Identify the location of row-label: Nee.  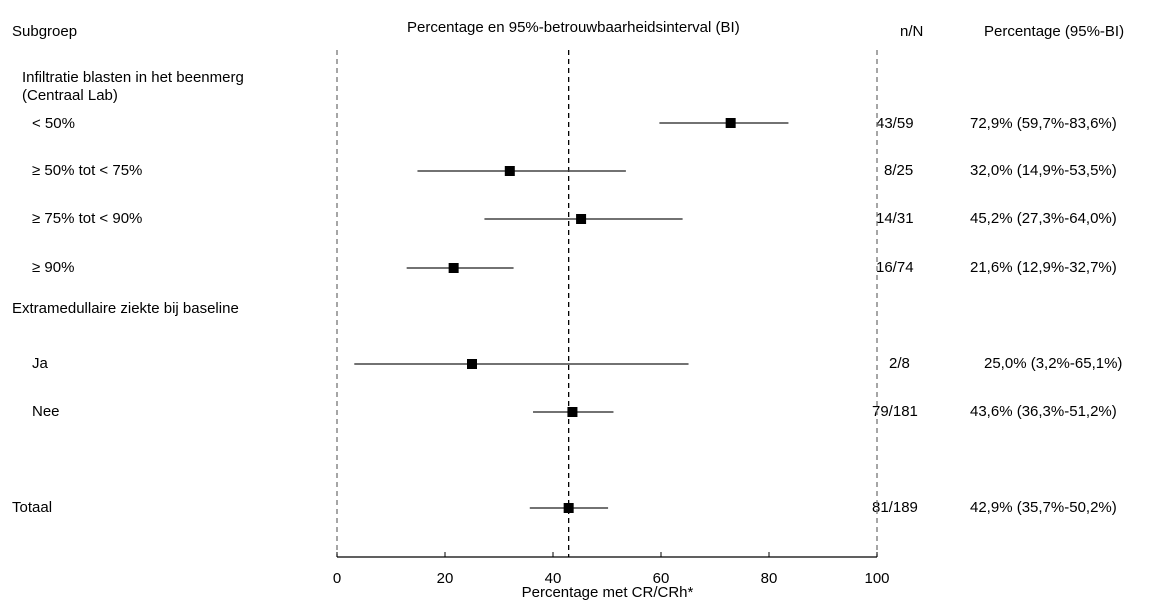
(46, 411).